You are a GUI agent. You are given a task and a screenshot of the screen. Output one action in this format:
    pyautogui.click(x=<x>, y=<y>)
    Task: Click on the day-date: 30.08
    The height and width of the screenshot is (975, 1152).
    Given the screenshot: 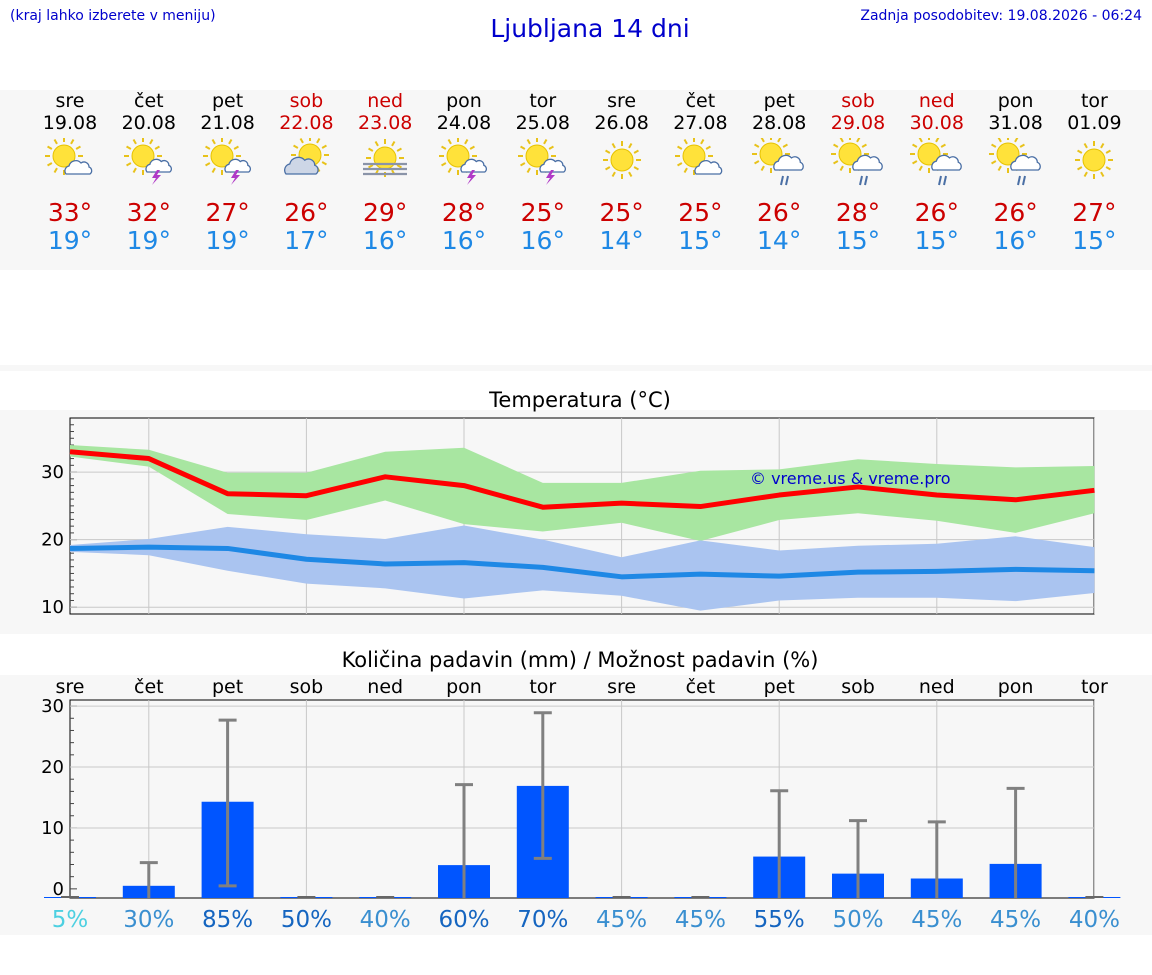 What is the action you would take?
    pyautogui.click(x=936, y=123)
    